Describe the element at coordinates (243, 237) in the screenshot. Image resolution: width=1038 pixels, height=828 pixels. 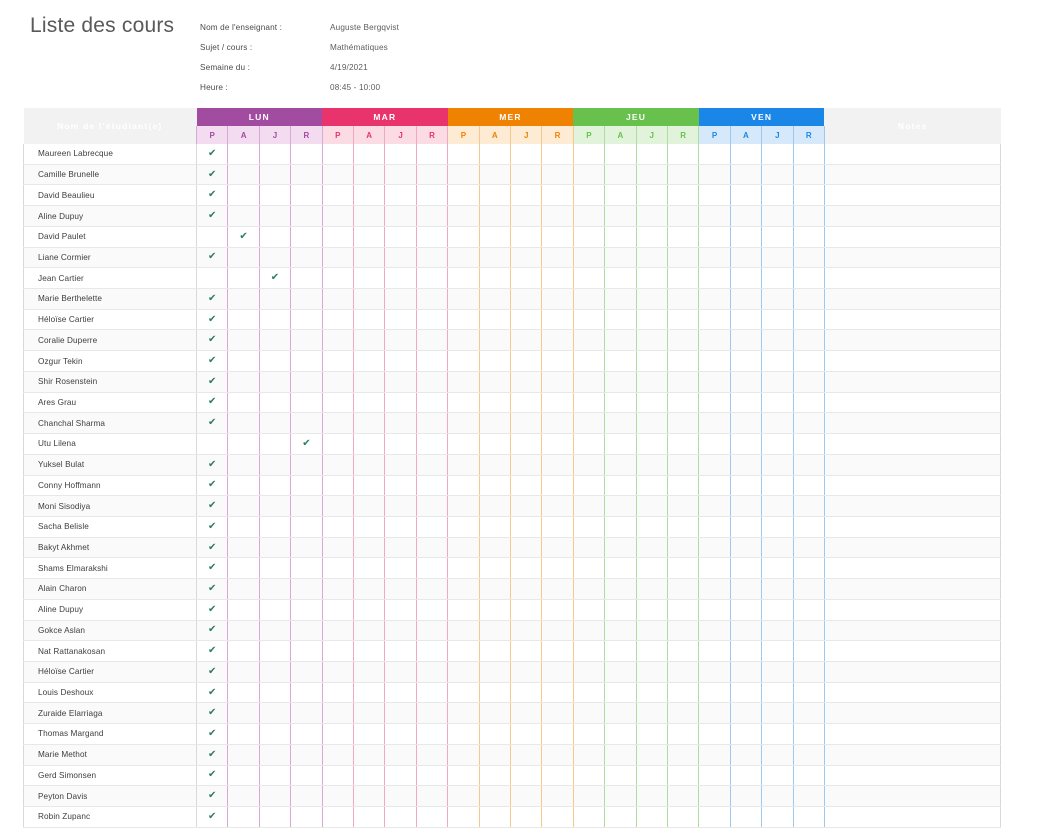
I see `attendance-cell-lun-a: ✔` at that location.